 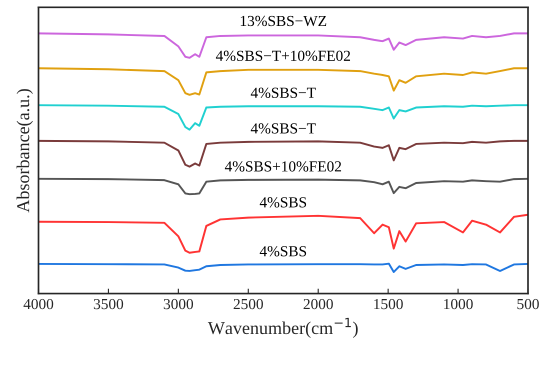 What do you see at coordinates (388, 304) in the screenshot?
I see `x-tick-label: 1500` at bounding box center [388, 304].